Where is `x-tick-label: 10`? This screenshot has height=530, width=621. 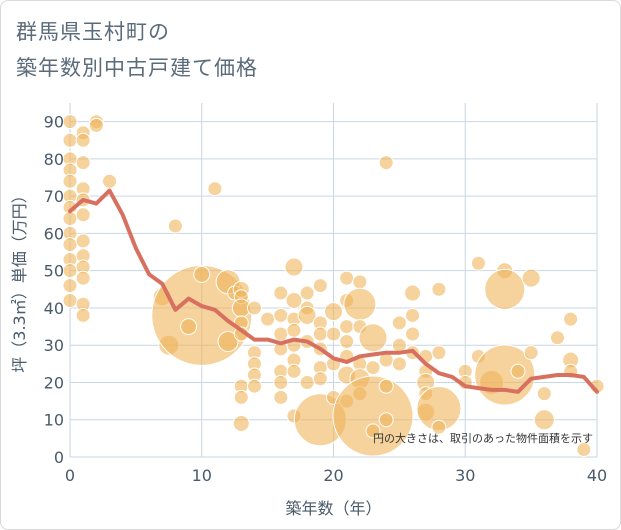 x-tick-label: 10 is located at coordinates (202, 475).